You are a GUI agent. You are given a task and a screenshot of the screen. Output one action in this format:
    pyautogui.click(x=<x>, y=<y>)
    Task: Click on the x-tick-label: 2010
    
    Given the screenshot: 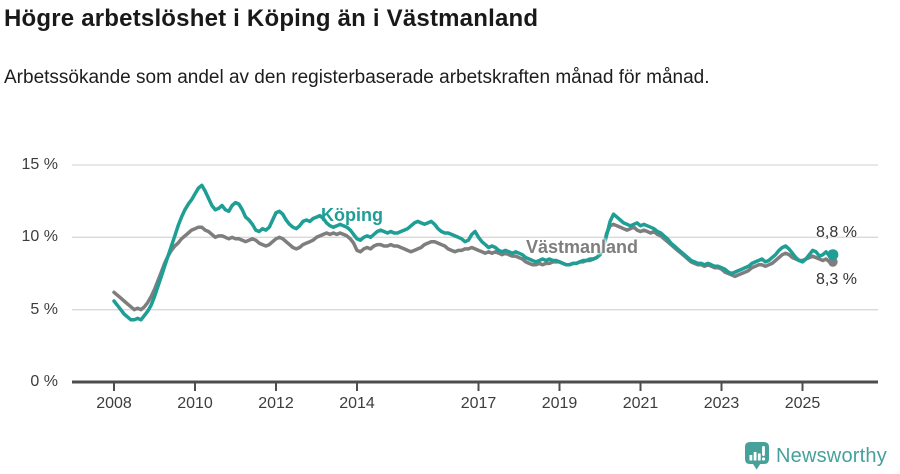 What is the action you would take?
    pyautogui.click(x=195, y=403)
    